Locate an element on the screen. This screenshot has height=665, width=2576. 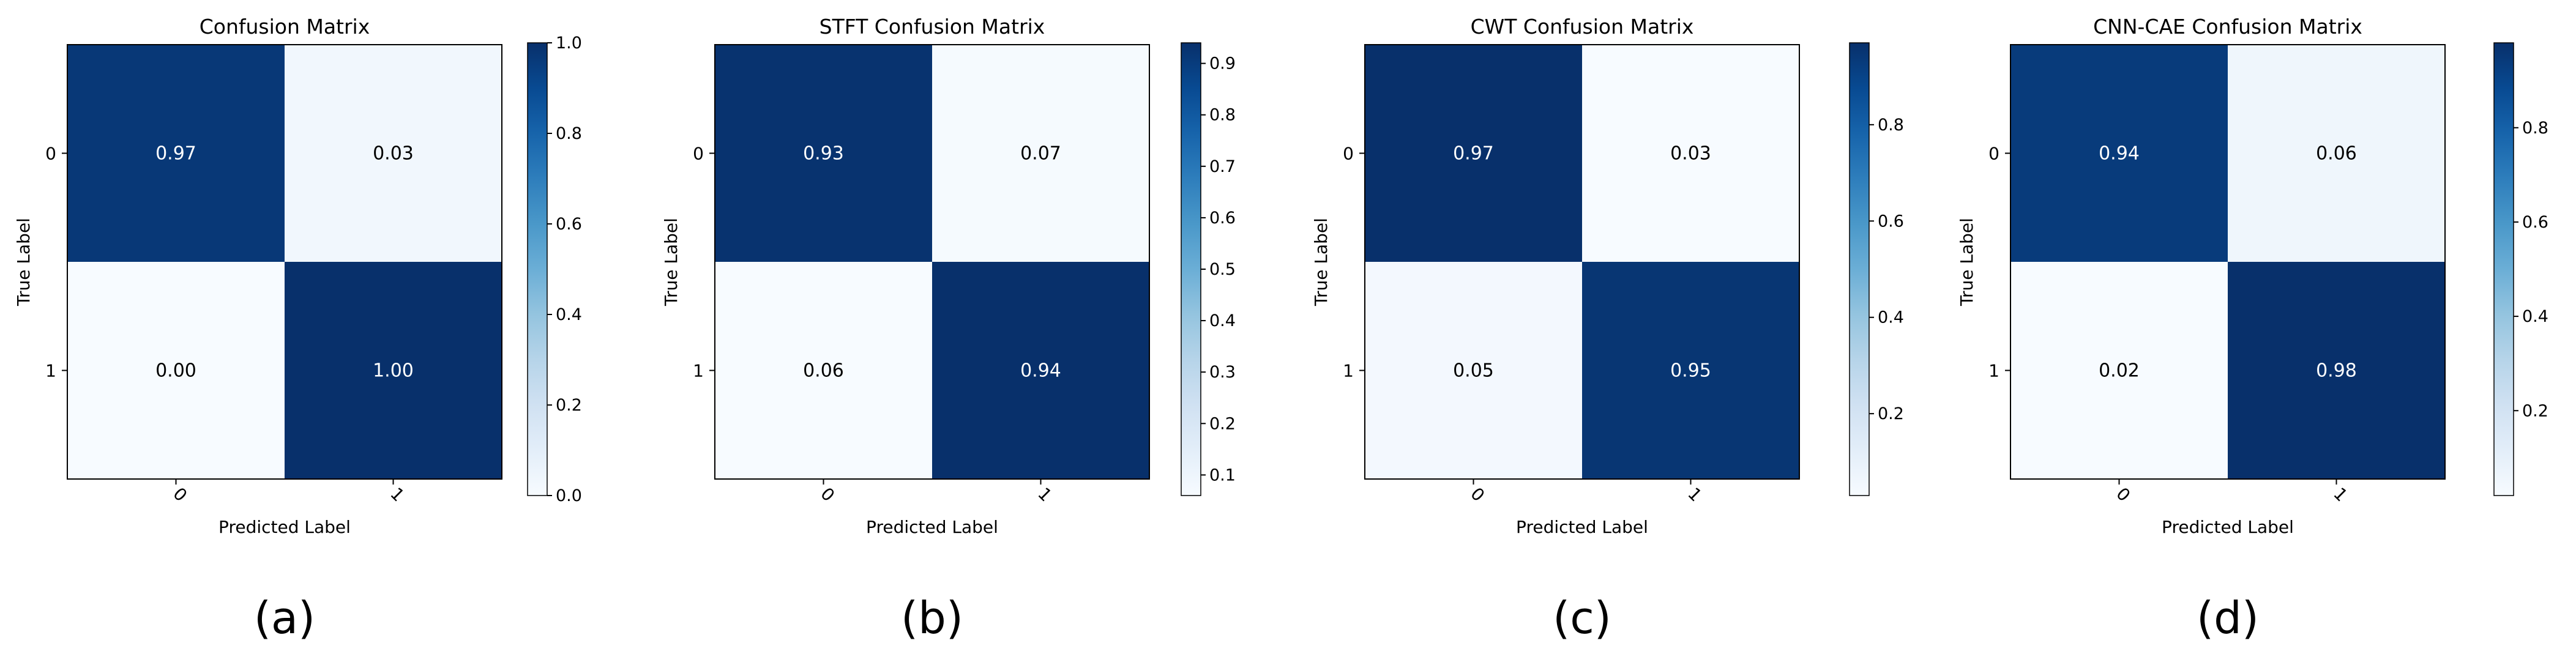
chart-title: Confusion Matrix is located at coordinates (285, 27).